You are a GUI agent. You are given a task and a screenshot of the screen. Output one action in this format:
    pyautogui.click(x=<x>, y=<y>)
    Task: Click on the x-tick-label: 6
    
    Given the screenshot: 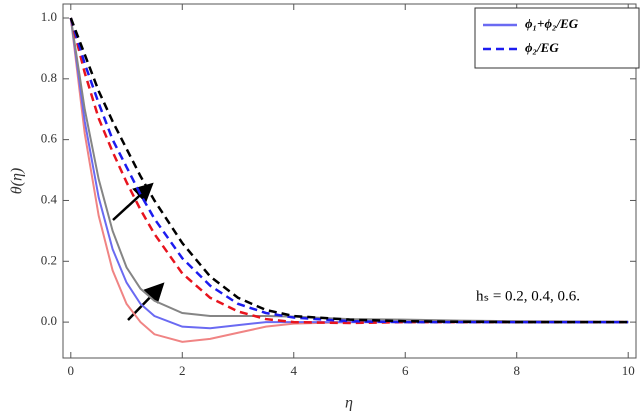 What is the action you would take?
    pyautogui.click(x=405, y=370)
    